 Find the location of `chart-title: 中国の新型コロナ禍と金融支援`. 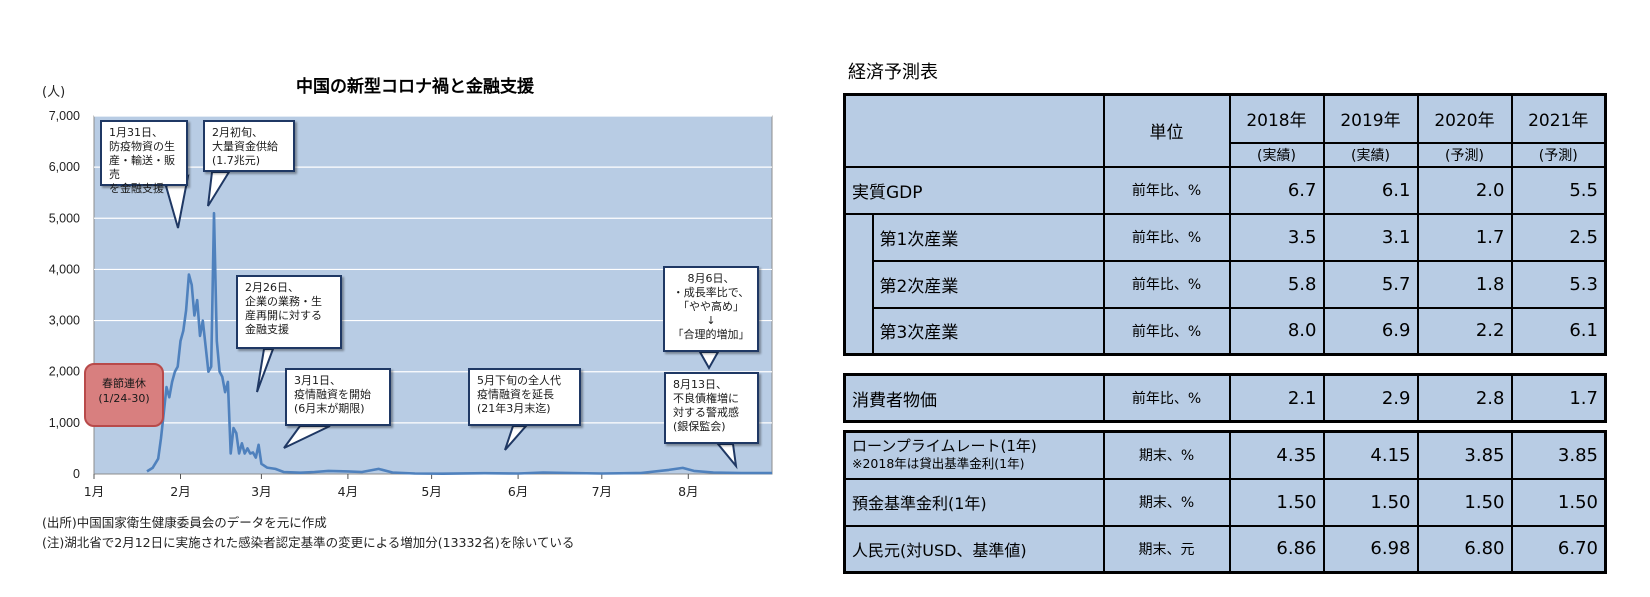

chart-title: 中国の新型コロナ禍と金融支援 is located at coordinates (415, 86).